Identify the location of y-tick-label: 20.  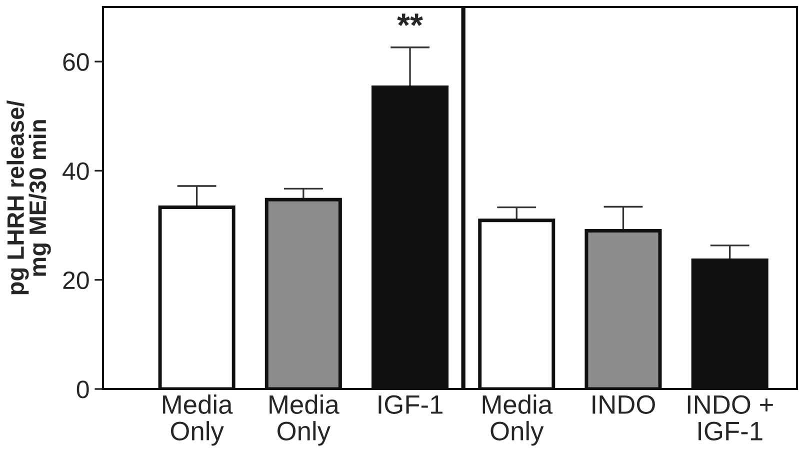
(76, 280).